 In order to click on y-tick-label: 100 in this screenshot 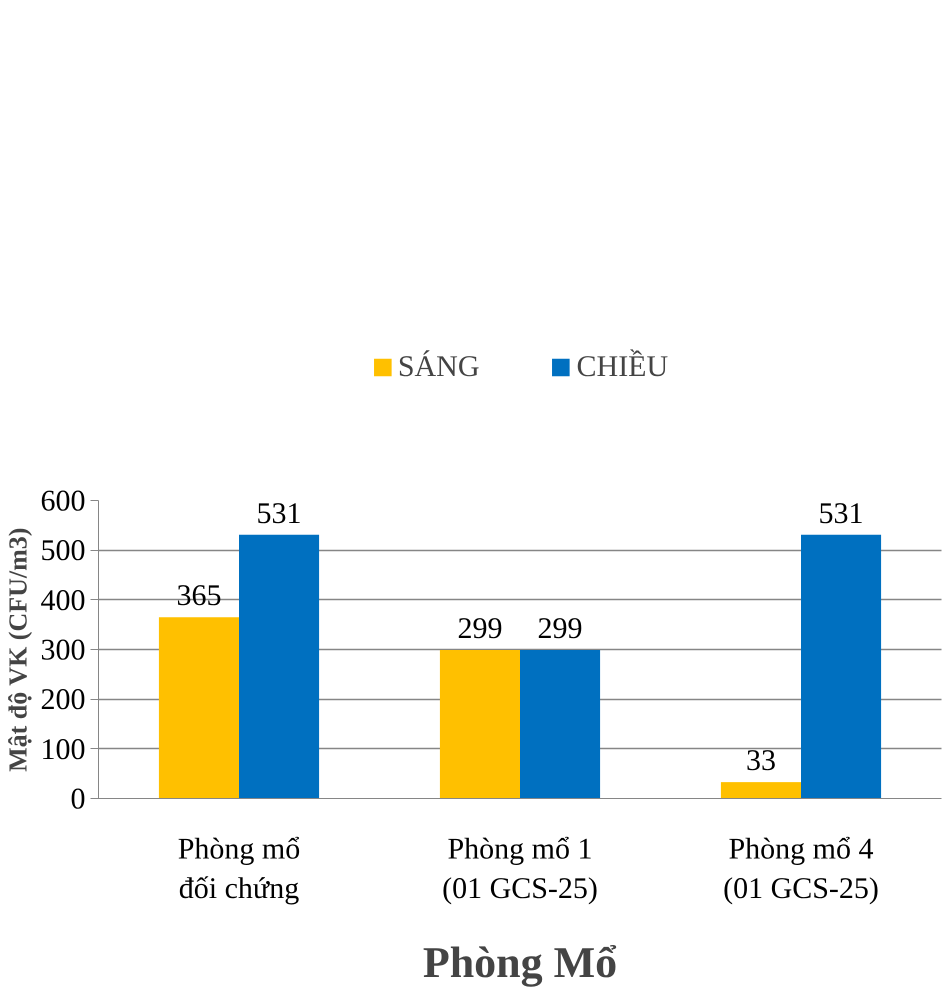, I will do `click(63, 749)`.